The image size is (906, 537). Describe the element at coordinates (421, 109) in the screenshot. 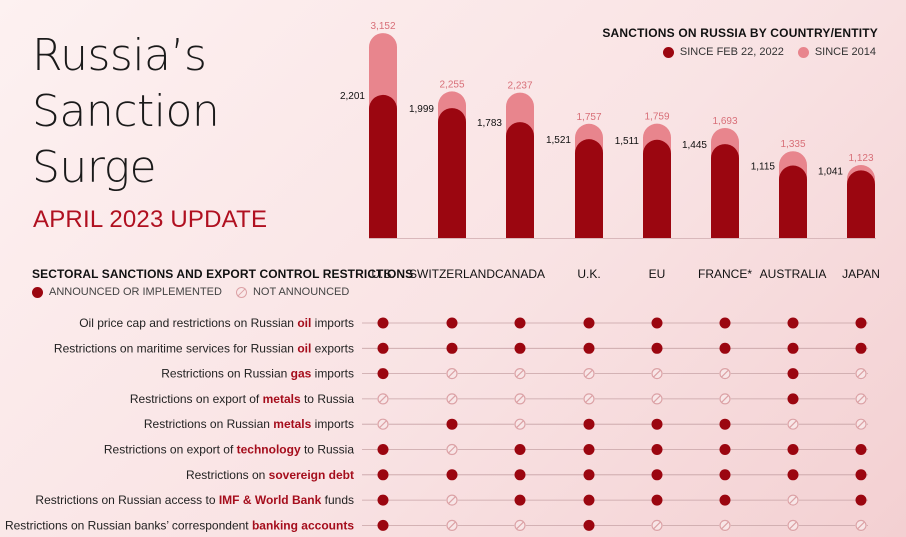

I see `data-label-since-2022: 1,999` at that location.